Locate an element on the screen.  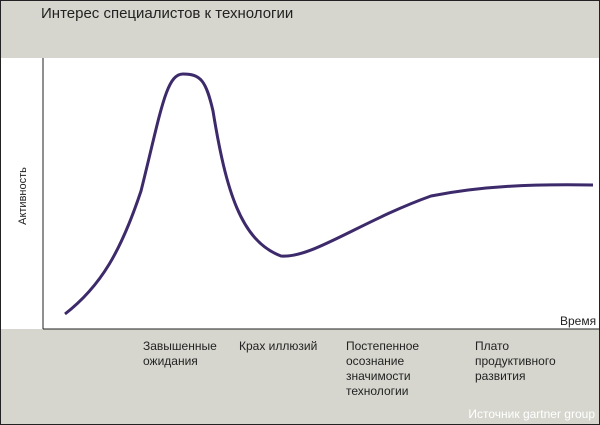
phase-line: осознание is located at coordinates (375, 361).